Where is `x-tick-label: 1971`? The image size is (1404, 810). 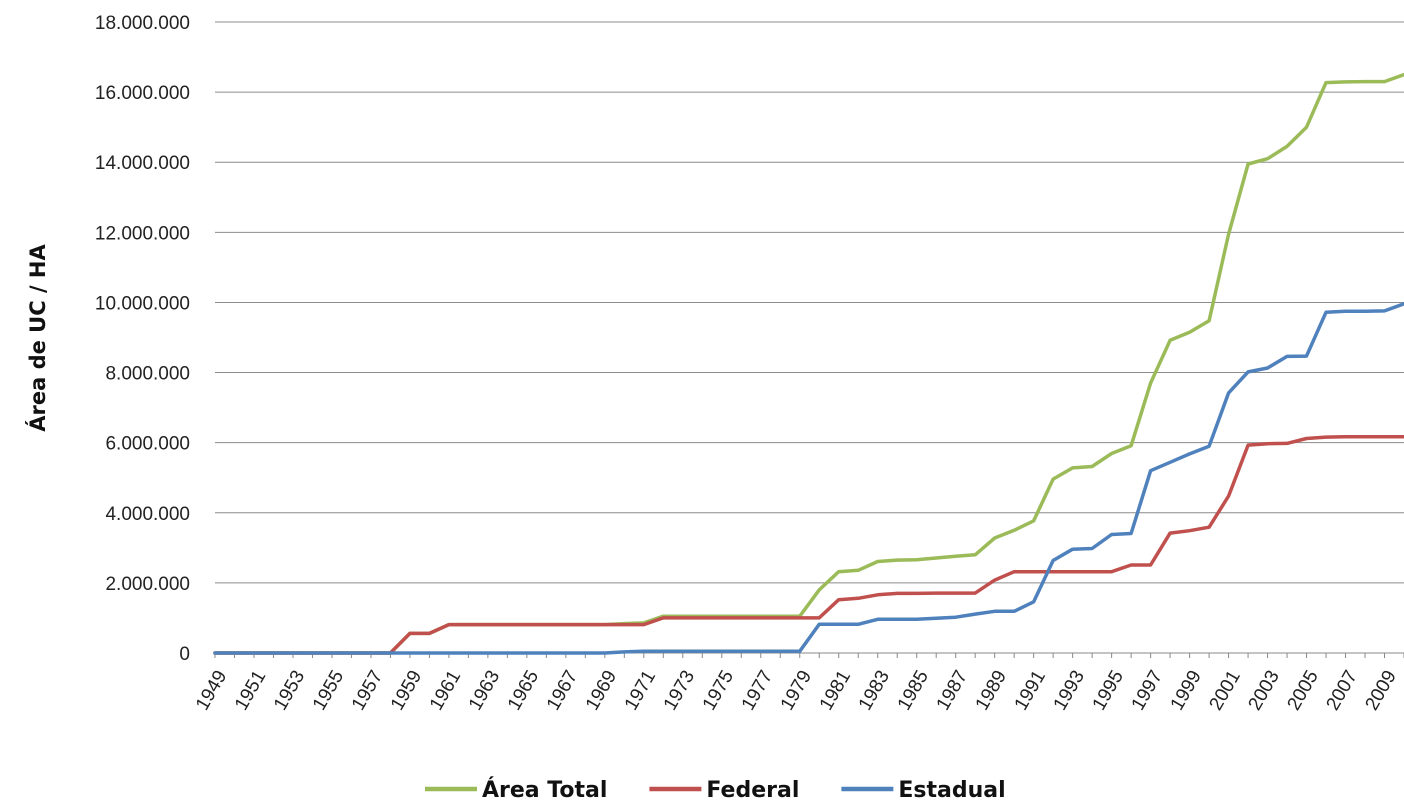 x-tick-label: 1971 is located at coordinates (640, 690).